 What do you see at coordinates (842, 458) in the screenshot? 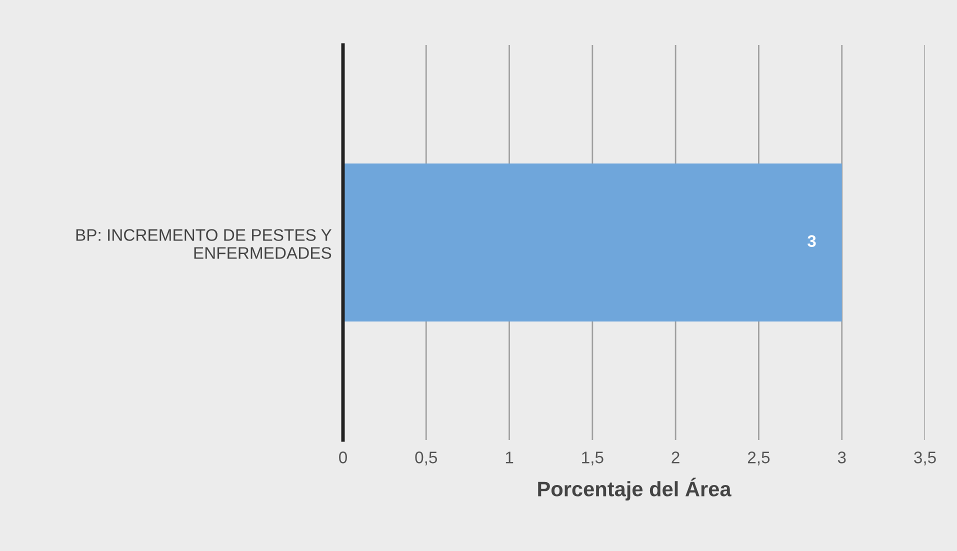
I see `x-tick-label: 3` at bounding box center [842, 458].